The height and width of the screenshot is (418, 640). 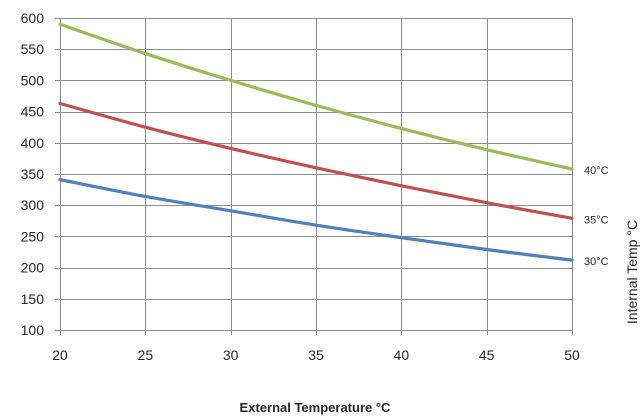 What do you see at coordinates (596, 262) in the screenshot?
I see `series-label-3: 30°C` at bounding box center [596, 262].